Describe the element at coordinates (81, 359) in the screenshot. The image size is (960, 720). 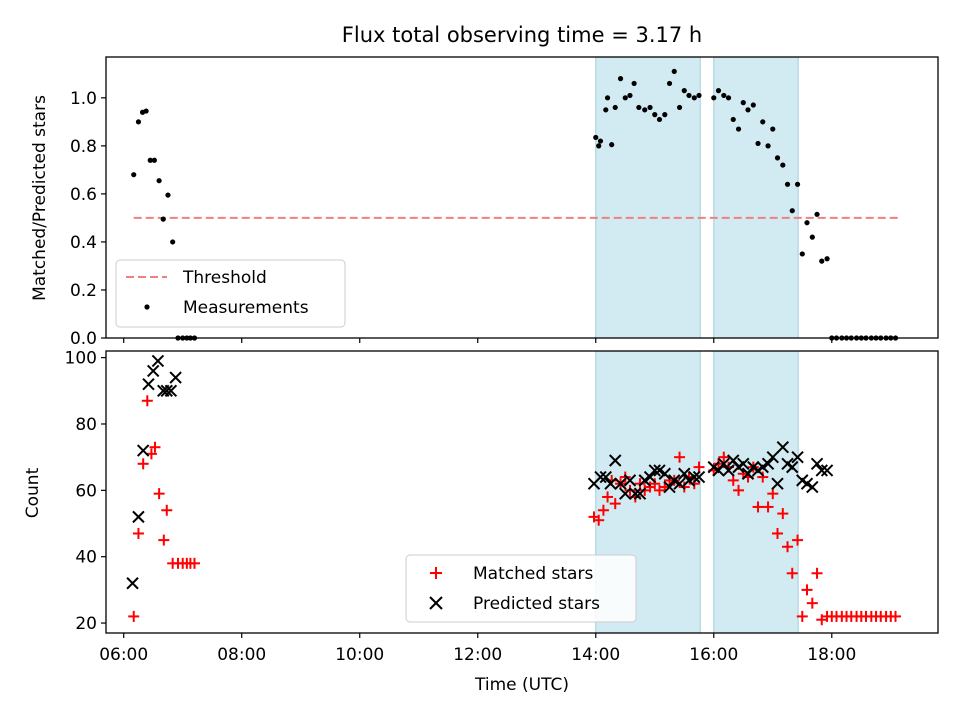
I see `y-tick-label: 100` at that location.